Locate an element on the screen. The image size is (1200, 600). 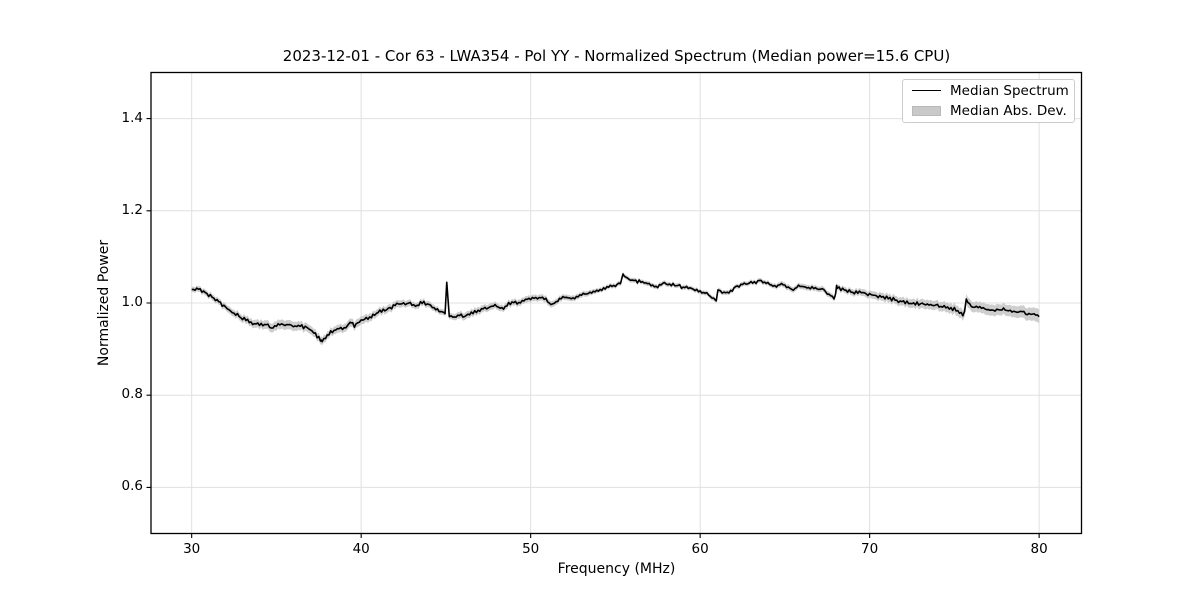
y-axis-label: Normalized Power is located at coordinates (104, 303).